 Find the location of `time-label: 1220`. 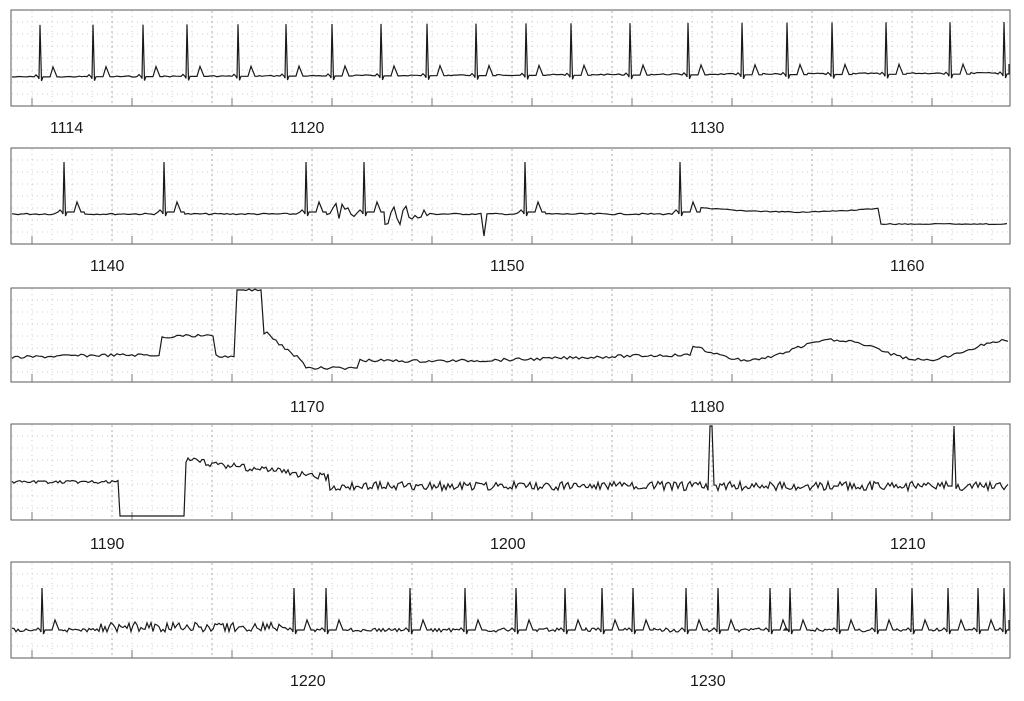

time-label: 1220 is located at coordinates (308, 681).